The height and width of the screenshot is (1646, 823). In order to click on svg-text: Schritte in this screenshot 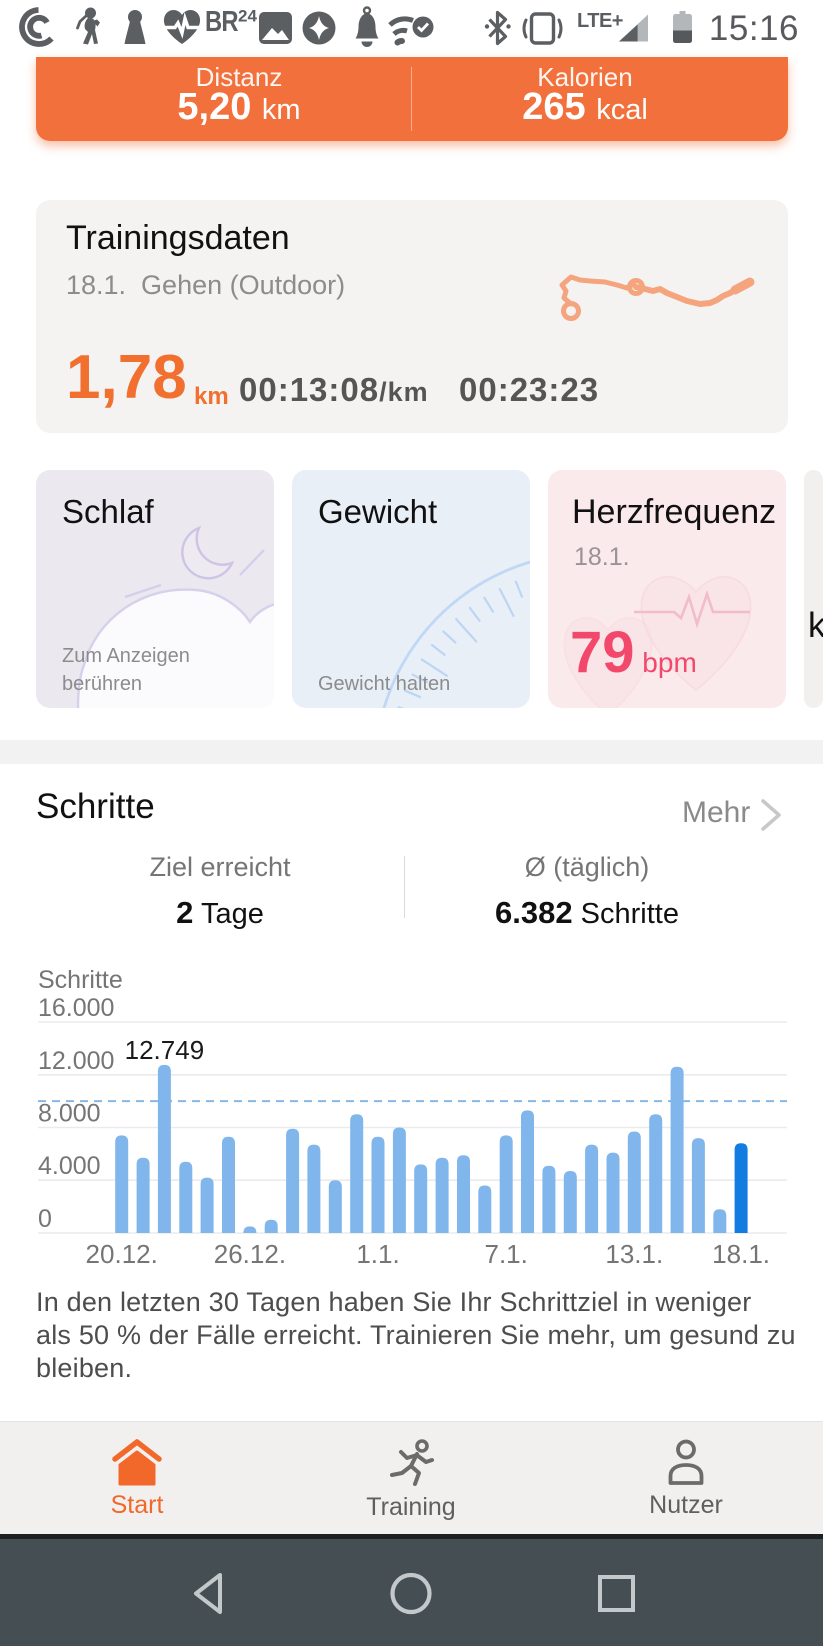, I will do `click(80, 980)`.